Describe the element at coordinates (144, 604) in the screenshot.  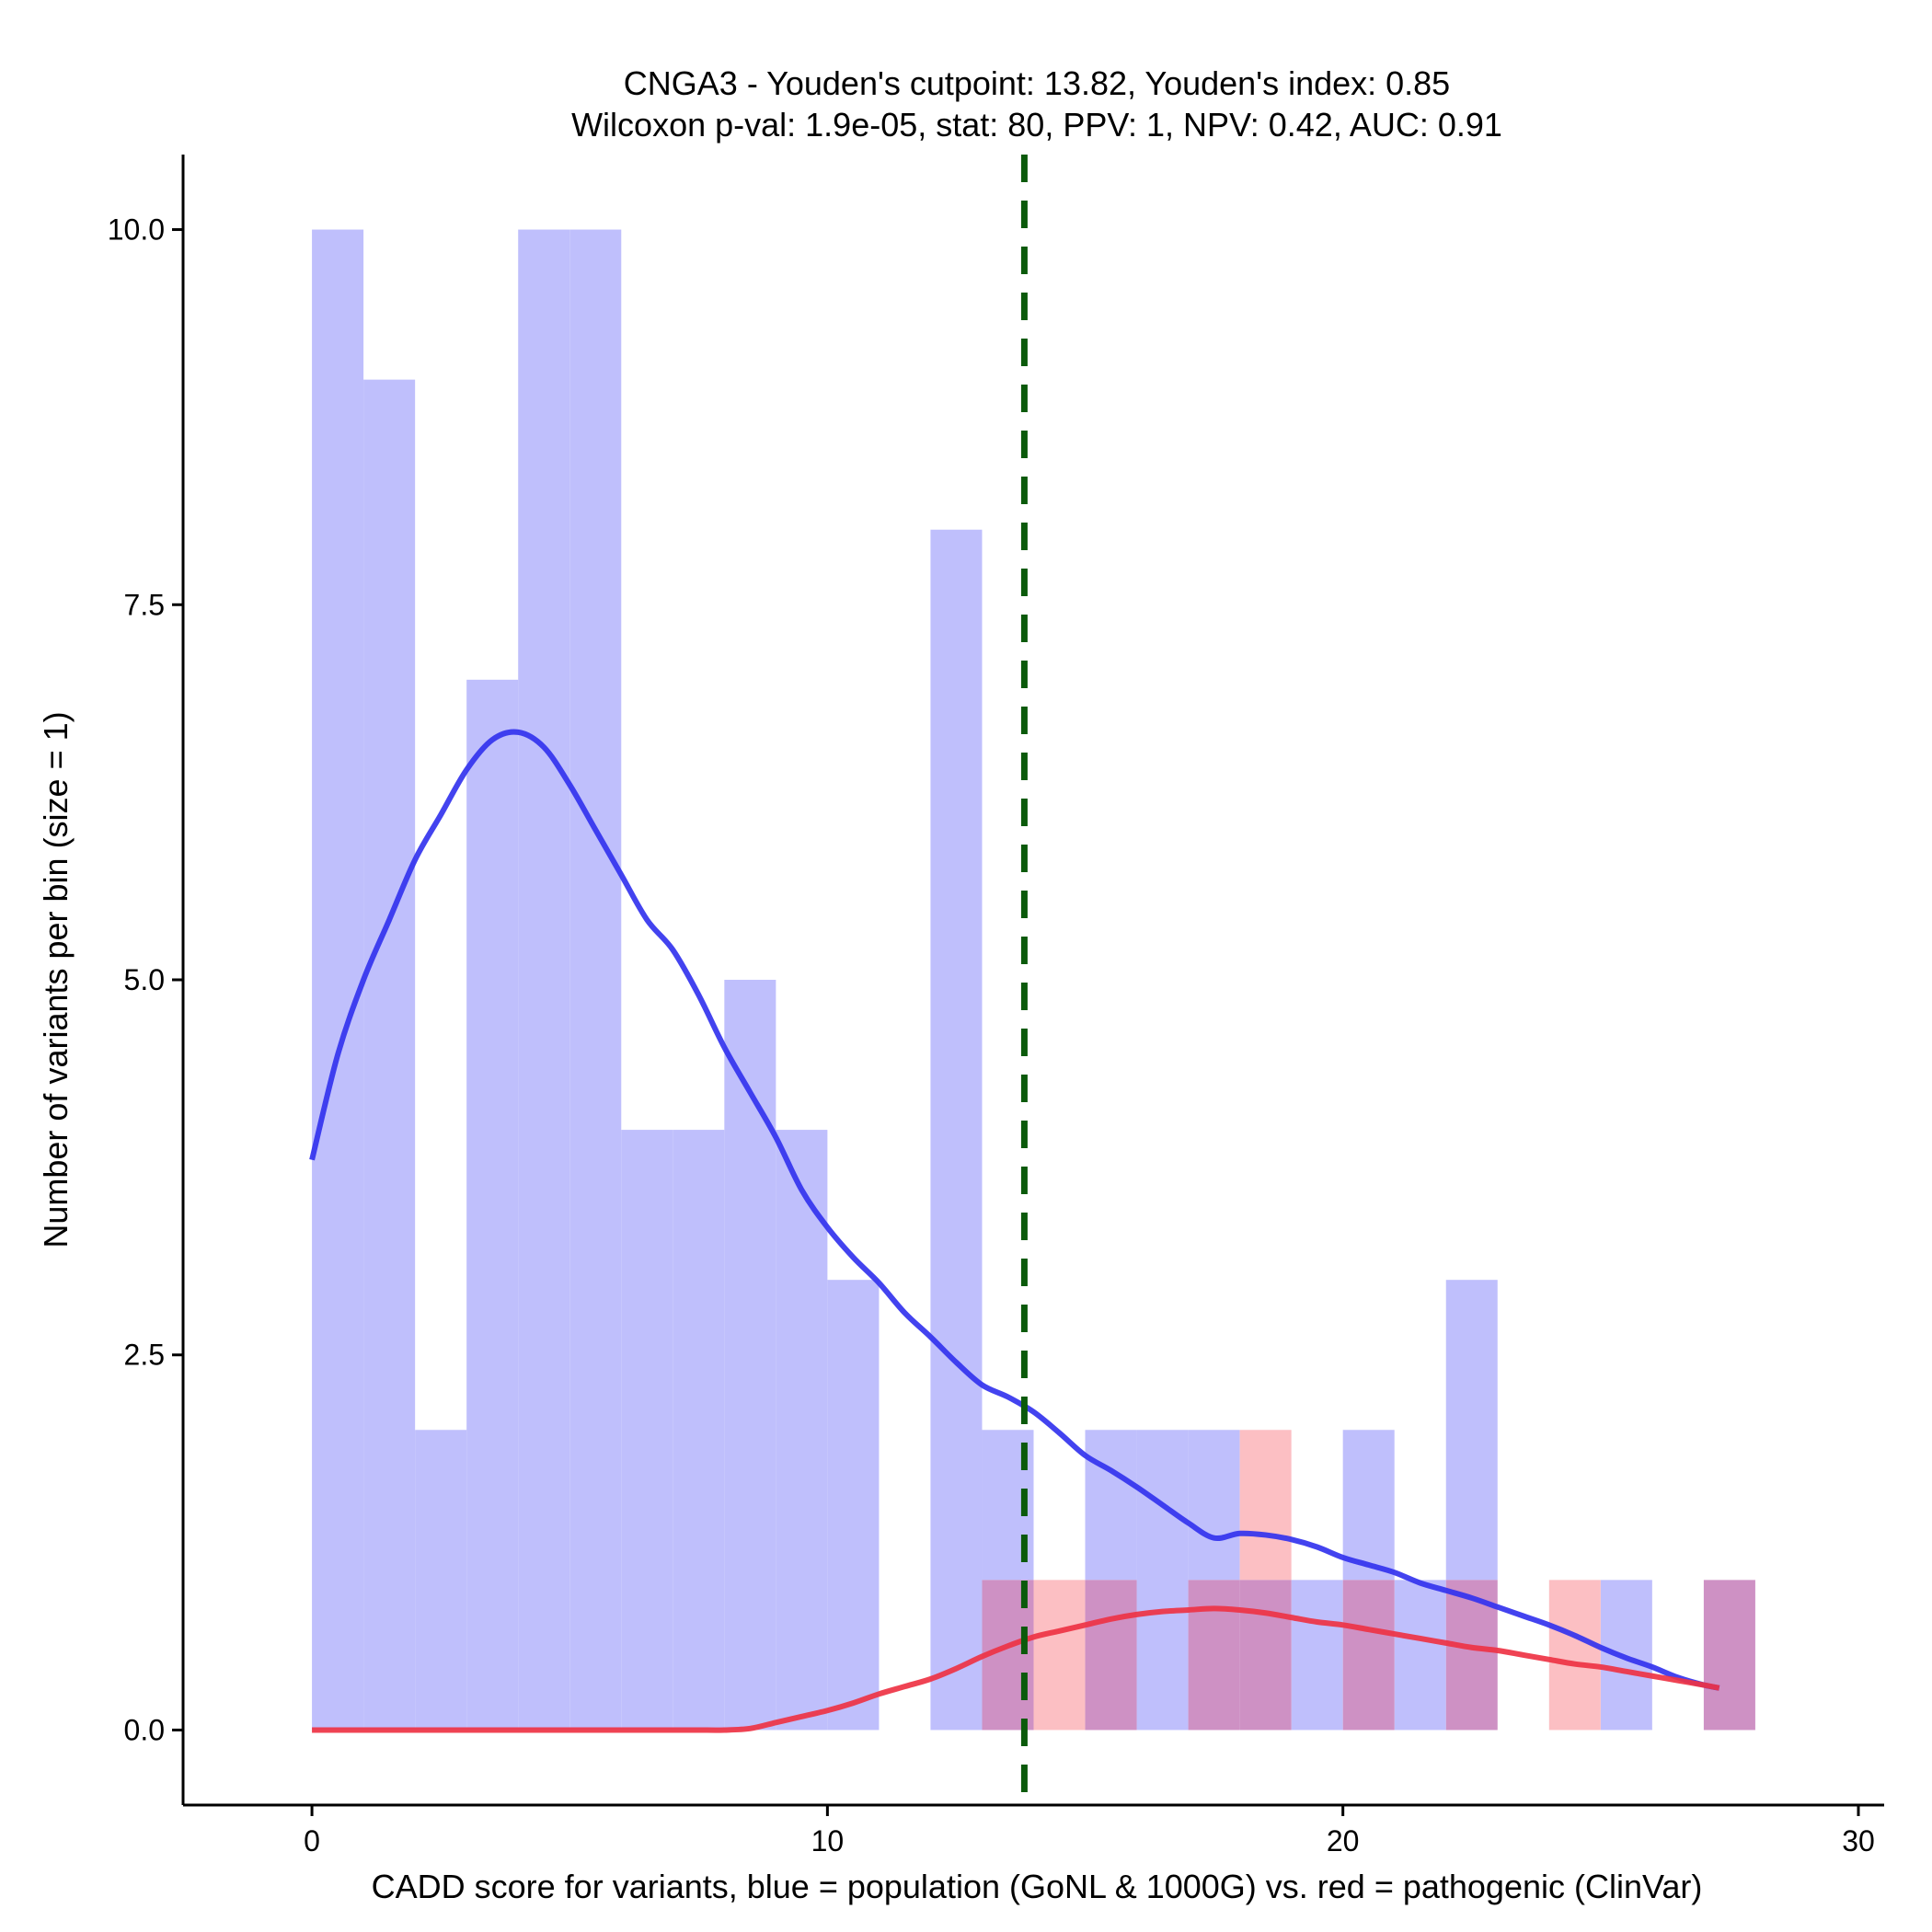
I see `y-tick-label: 7.5` at that location.